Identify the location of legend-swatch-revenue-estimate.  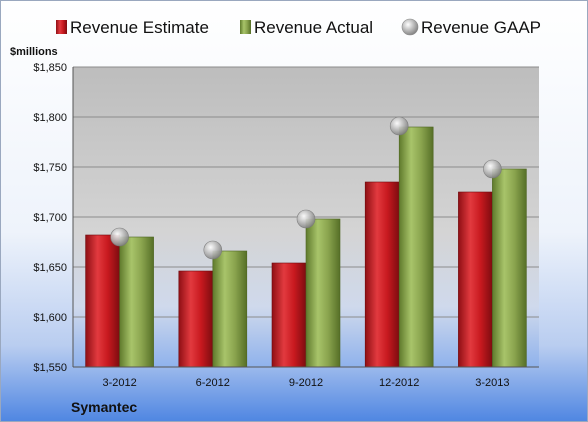
(61, 27).